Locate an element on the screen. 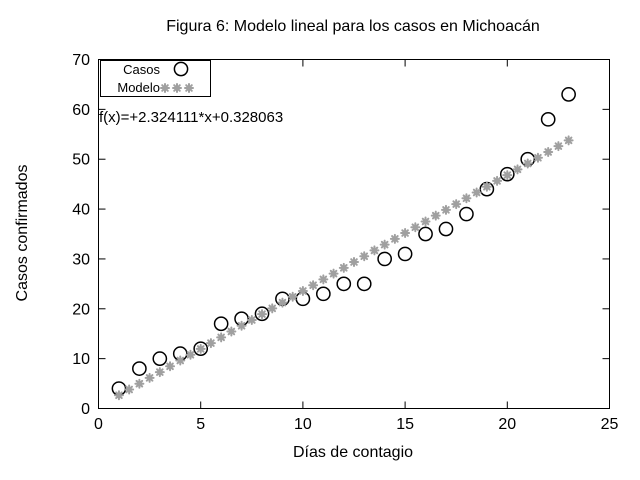 The height and width of the screenshot is (480, 640). x-tick-label: 0 is located at coordinates (98, 424).